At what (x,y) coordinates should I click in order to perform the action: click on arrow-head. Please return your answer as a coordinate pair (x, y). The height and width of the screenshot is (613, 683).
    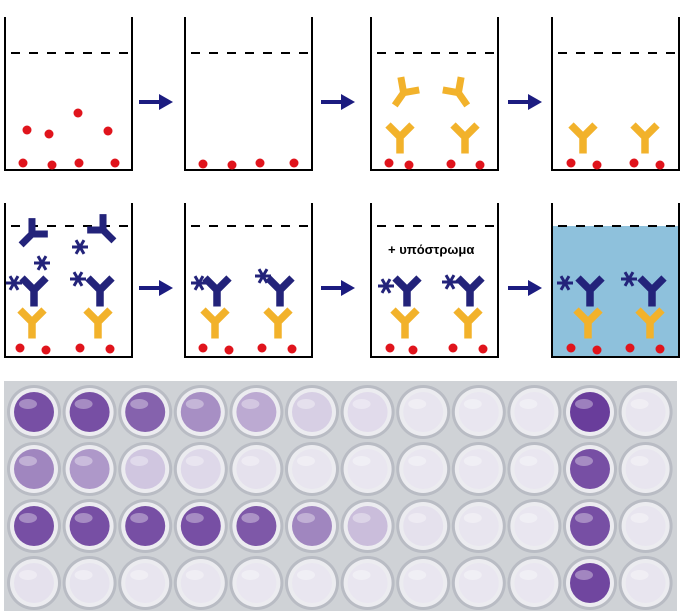
    Looking at the image, I should click on (166, 102).